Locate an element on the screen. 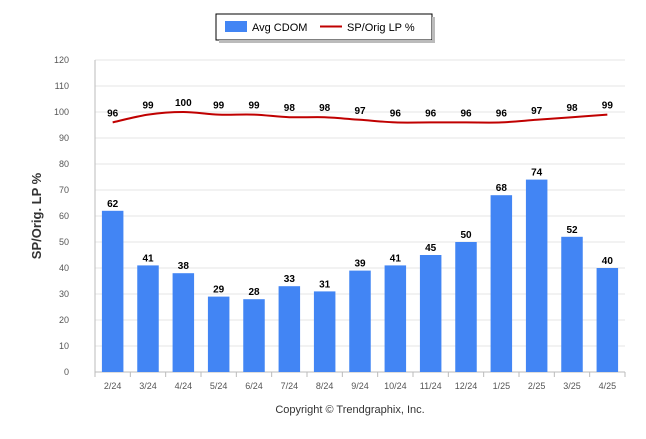 This screenshot has height=439, width=646. y-tick-label: 20 is located at coordinates (64, 320).